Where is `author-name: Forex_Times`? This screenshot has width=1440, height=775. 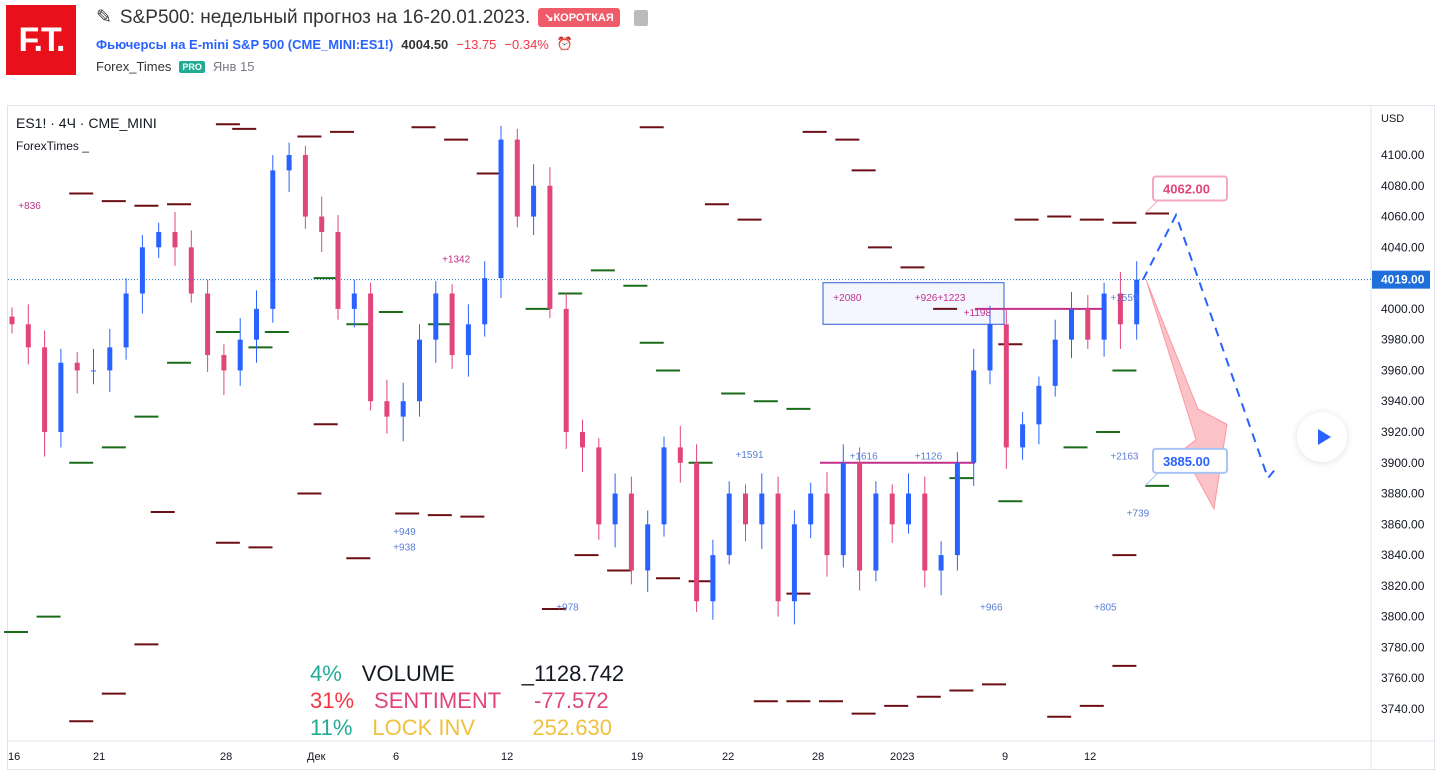
author-name: Forex_Times is located at coordinates (134, 66).